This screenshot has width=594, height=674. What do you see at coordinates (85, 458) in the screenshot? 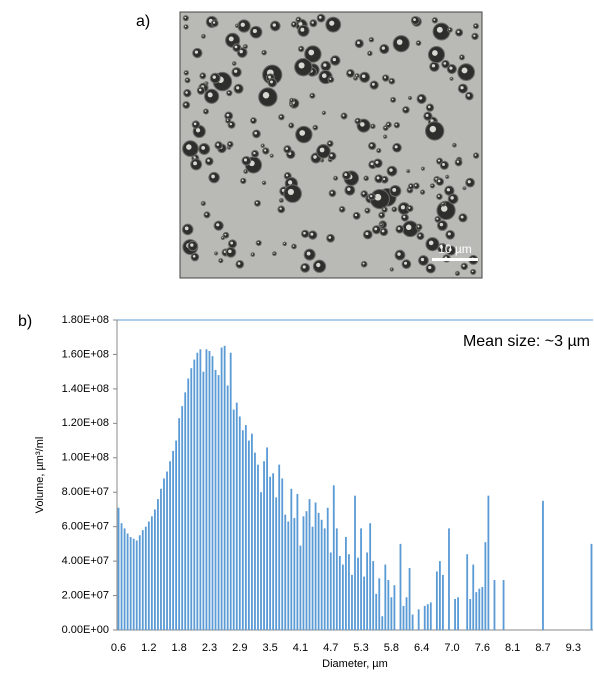
I see `y-tick-label: 1.00E+08` at bounding box center [85, 458].